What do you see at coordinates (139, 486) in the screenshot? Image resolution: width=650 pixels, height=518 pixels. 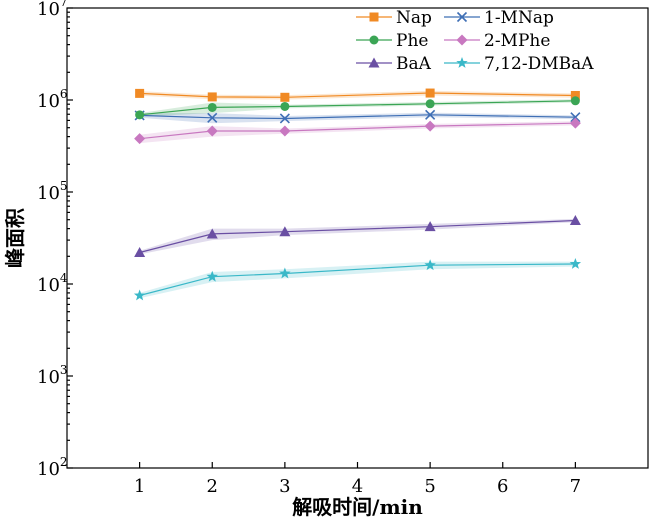 I see `x-tick-label: 1` at bounding box center [139, 486].